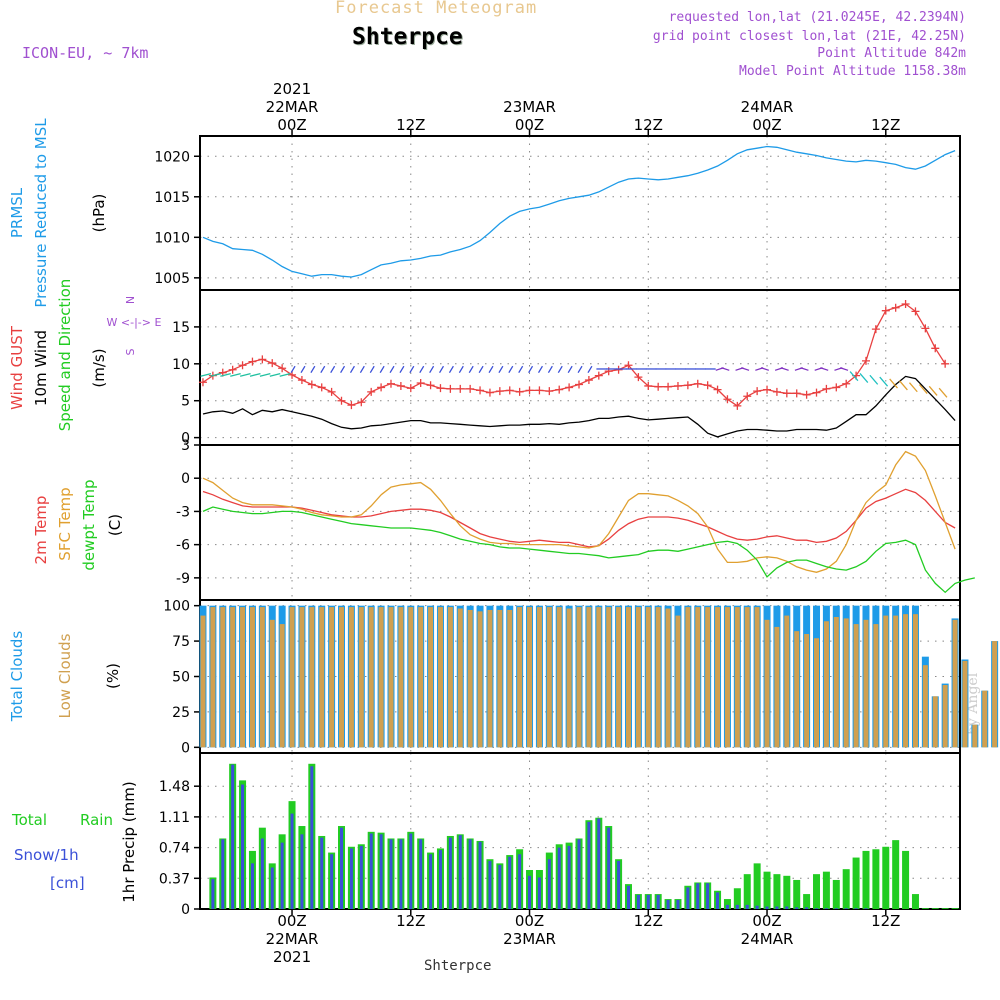 The image size is (1000, 1000). I want to click on bottom-axis-label: 24MAR, so click(767, 939).